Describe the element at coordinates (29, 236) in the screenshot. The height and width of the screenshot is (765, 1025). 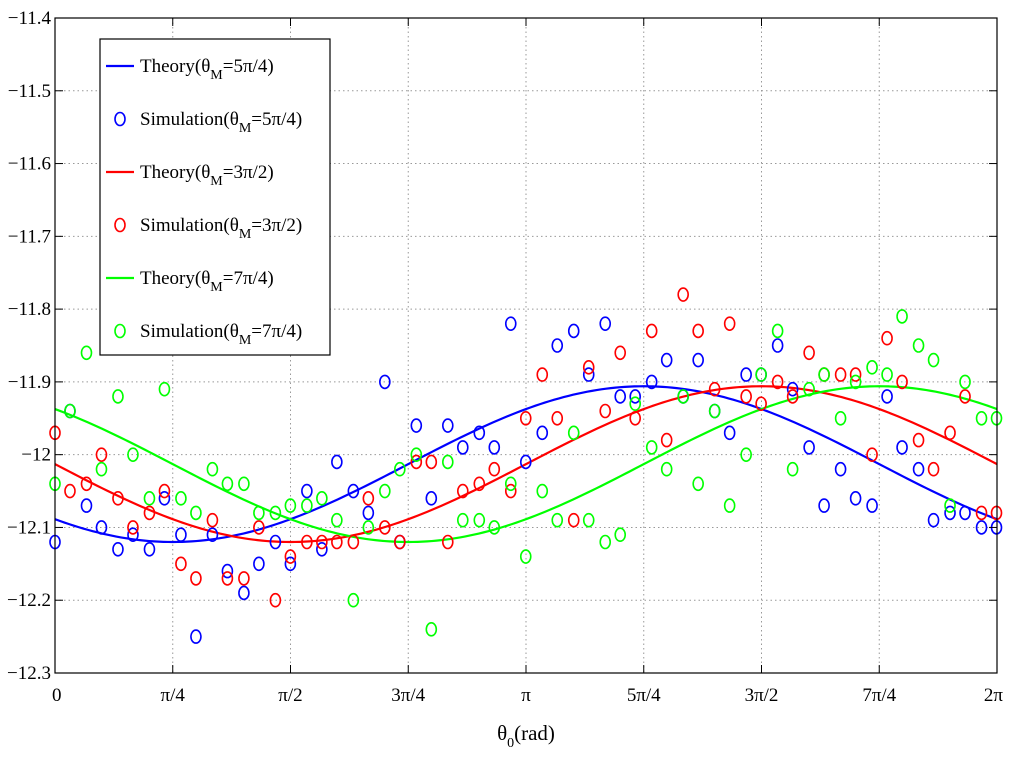
I see `y-tick-label: −11.7` at that location.